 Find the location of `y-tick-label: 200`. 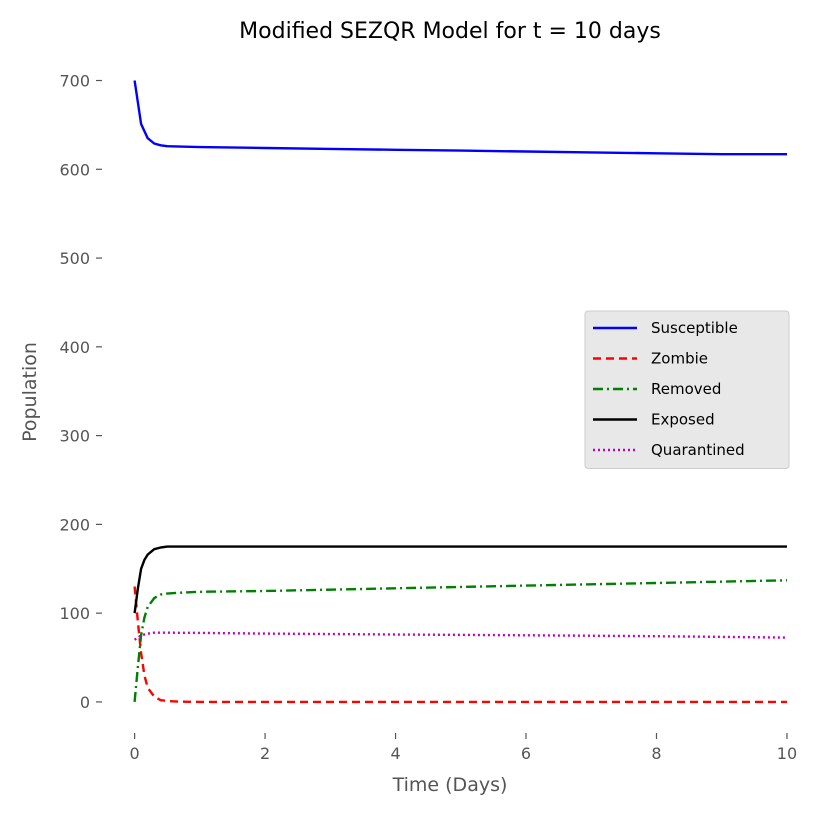

y-tick-label: 200 is located at coordinates (74, 524).